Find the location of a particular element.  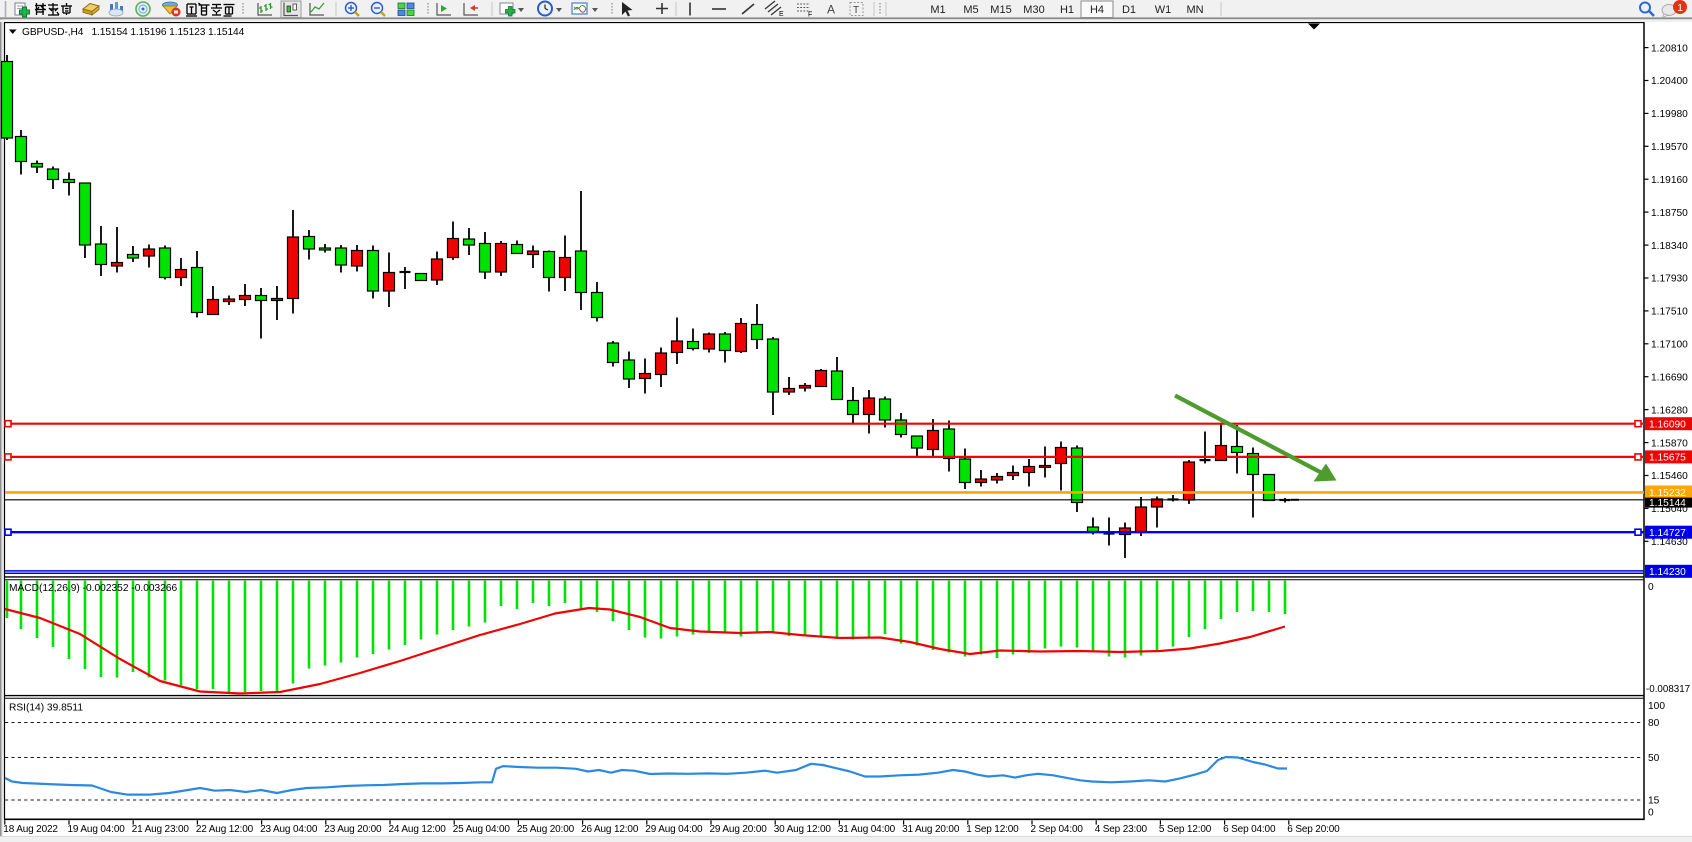

svg-text: 1.15144 is located at coordinates (1667, 503).